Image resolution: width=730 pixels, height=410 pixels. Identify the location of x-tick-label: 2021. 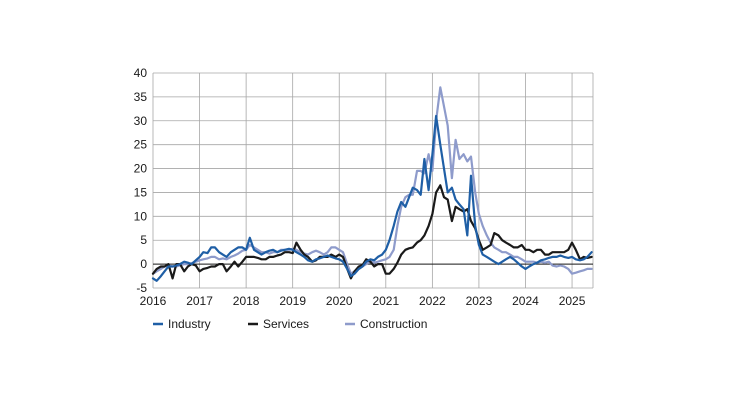
(385, 301).